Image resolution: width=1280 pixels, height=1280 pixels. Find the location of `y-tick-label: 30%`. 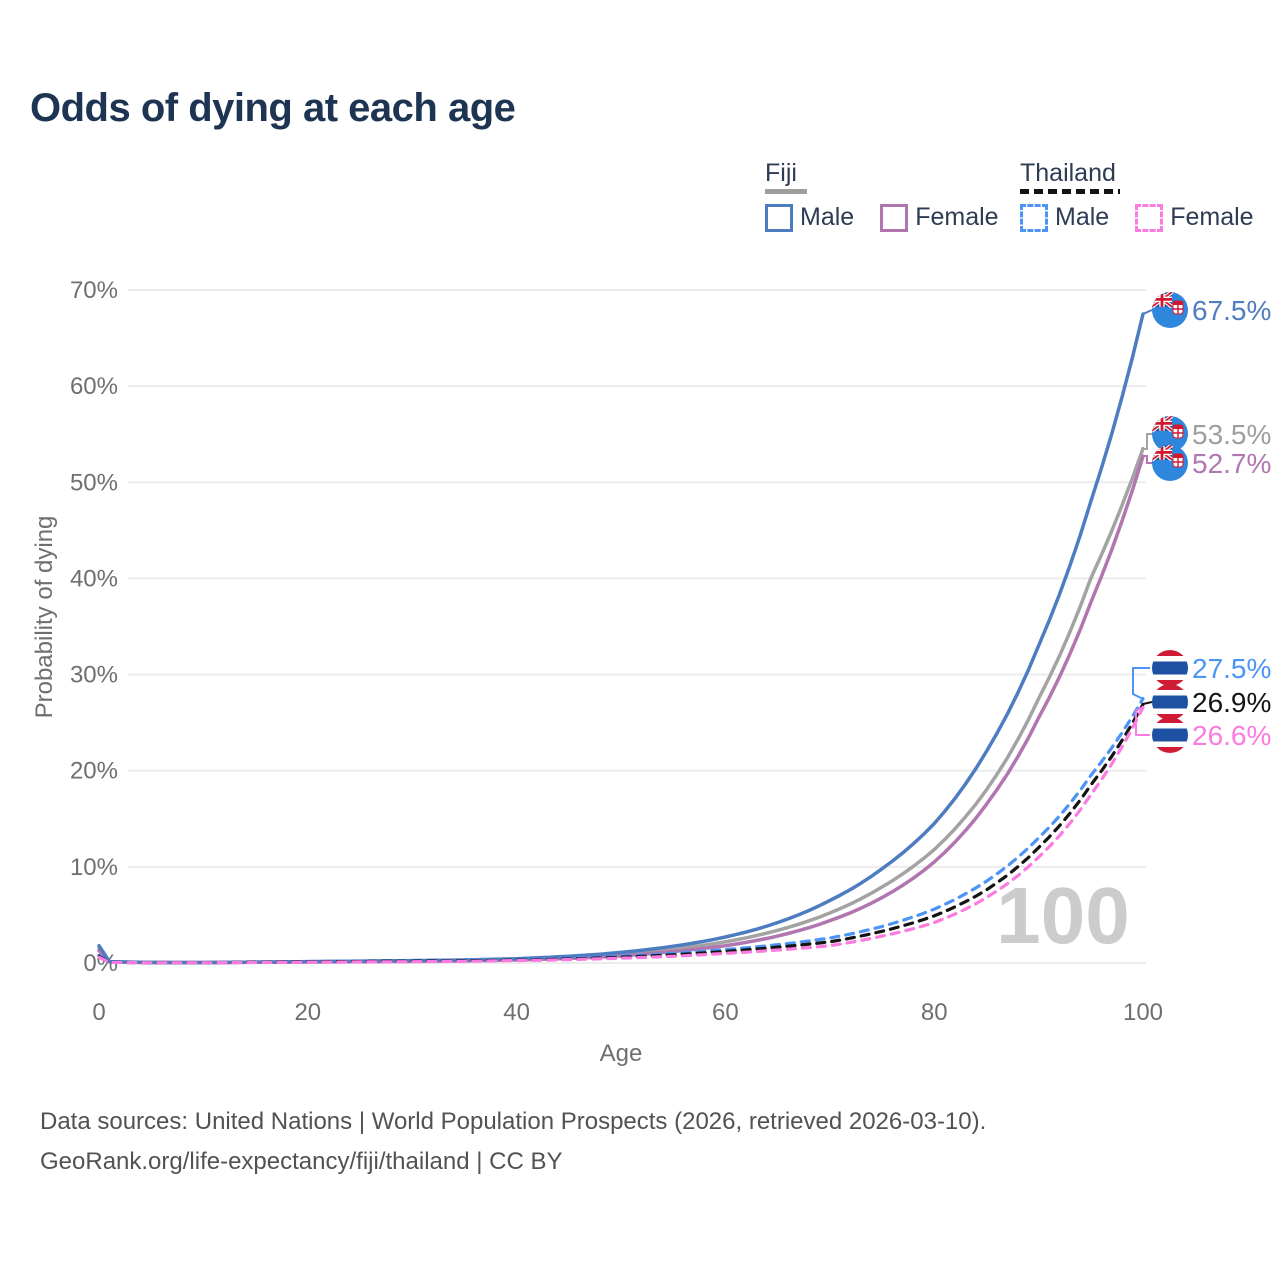

y-tick-label: 30% is located at coordinates (94, 675).